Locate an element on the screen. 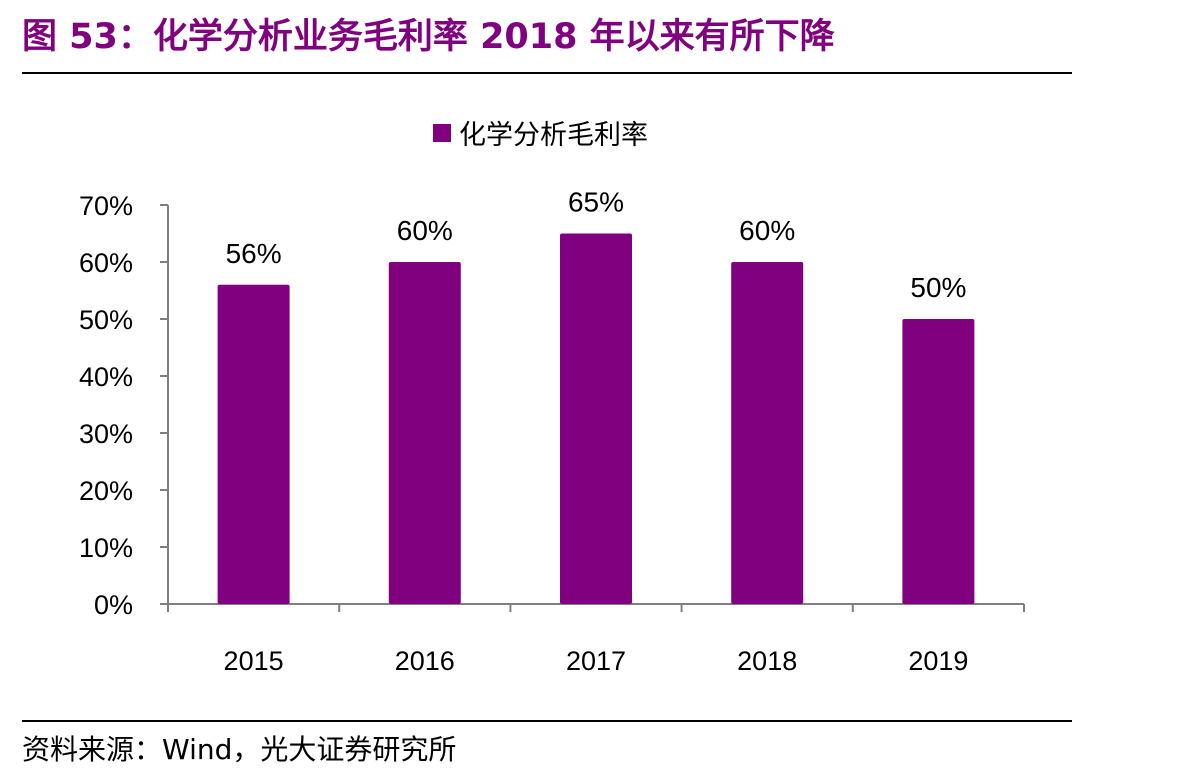 This screenshot has height=784, width=1204. x-tick-label: 2015 is located at coordinates (254, 661).